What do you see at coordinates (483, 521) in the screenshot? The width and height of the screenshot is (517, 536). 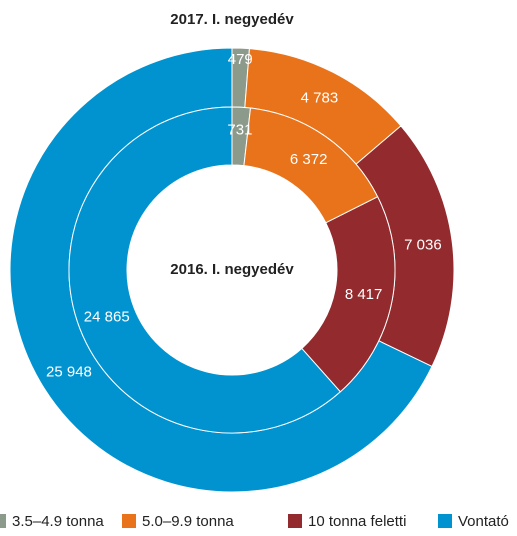 I see `legend-label: Vontató` at bounding box center [483, 521].